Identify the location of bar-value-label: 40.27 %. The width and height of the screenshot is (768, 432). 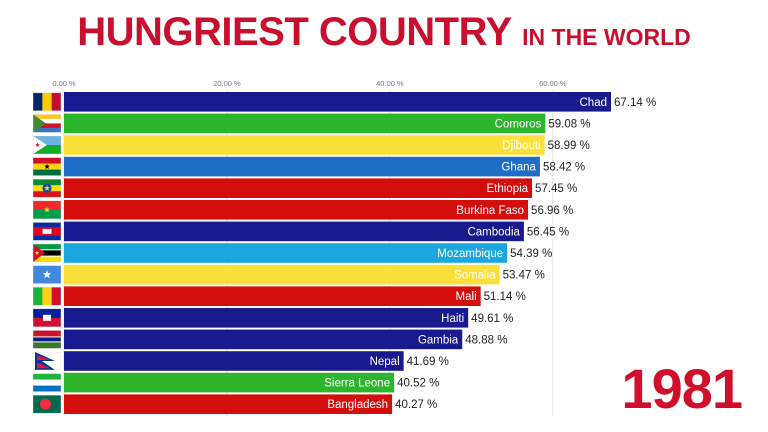
(416, 405).